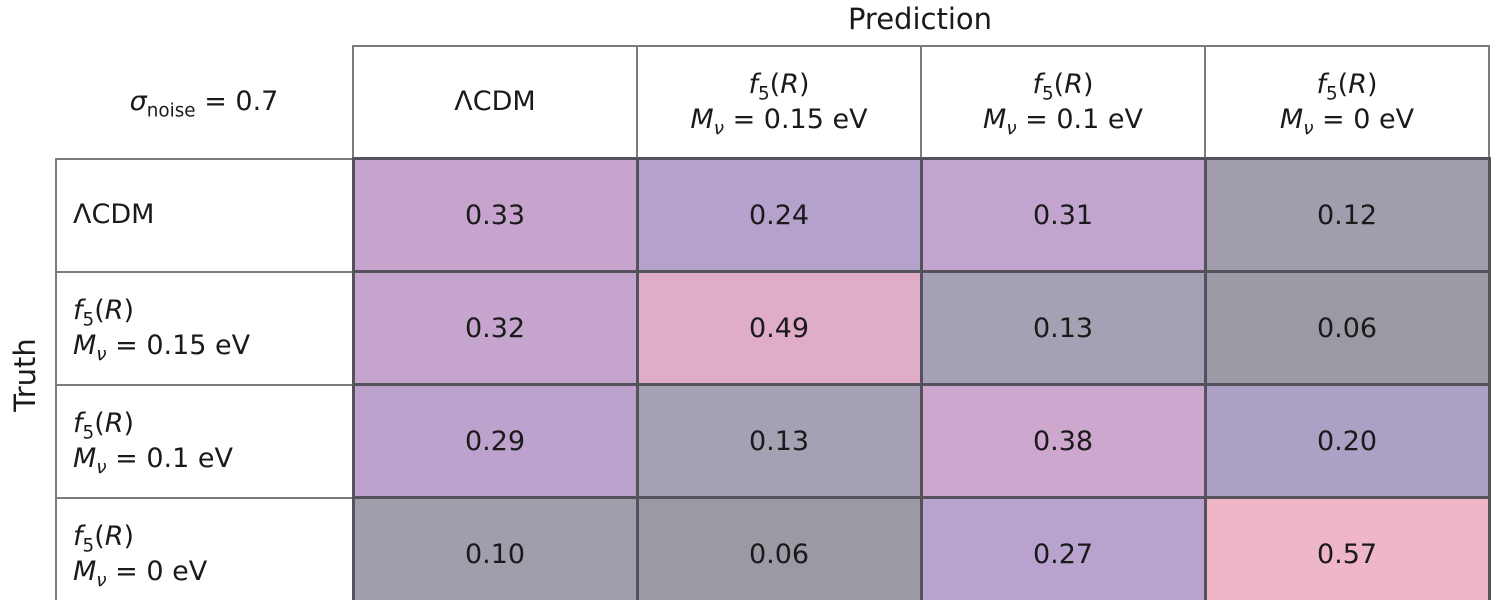 The height and width of the screenshot is (600, 1500). I want to click on matrix-cell-0-2: 0.31, so click(1063, 215).